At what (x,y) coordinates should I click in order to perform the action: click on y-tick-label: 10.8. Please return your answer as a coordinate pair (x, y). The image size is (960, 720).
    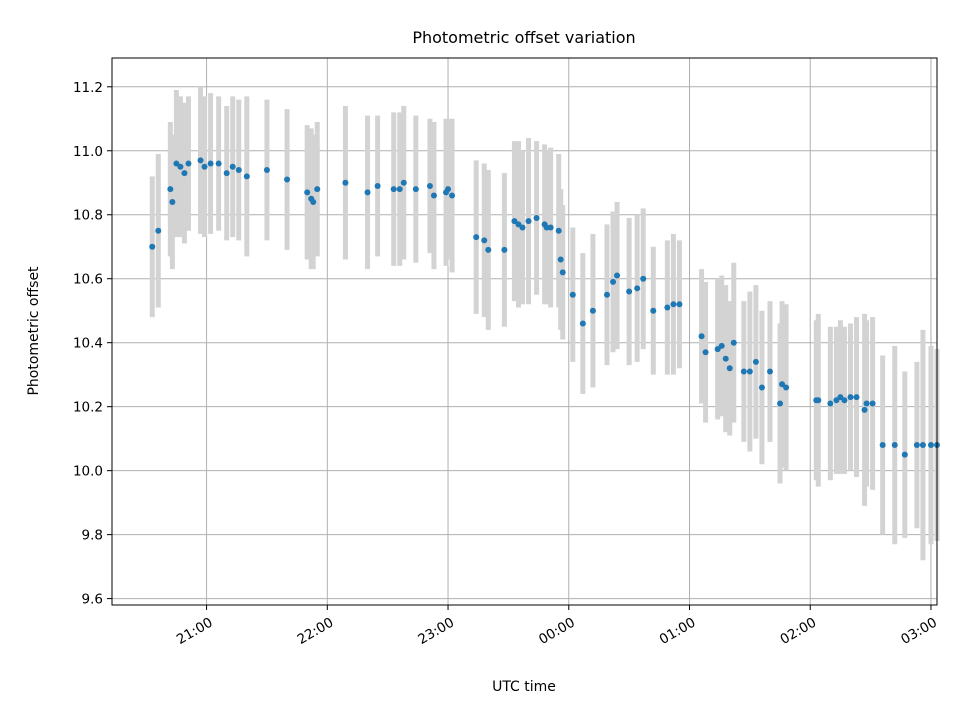
    Looking at the image, I should click on (88, 216).